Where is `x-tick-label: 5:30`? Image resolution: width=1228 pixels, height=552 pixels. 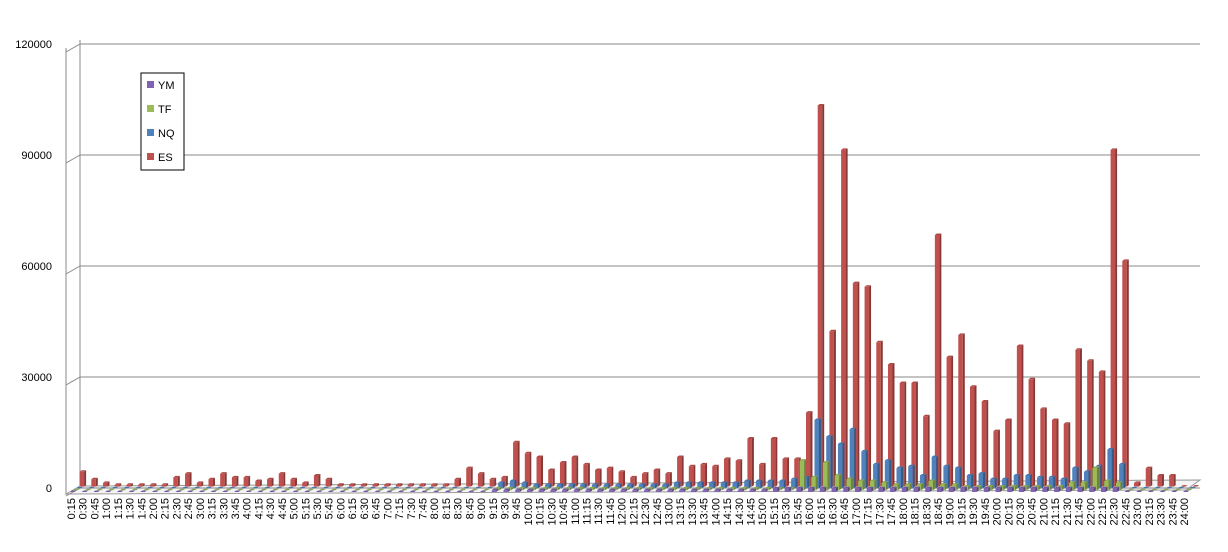 x-tick-label: 5:30 is located at coordinates (318, 508).